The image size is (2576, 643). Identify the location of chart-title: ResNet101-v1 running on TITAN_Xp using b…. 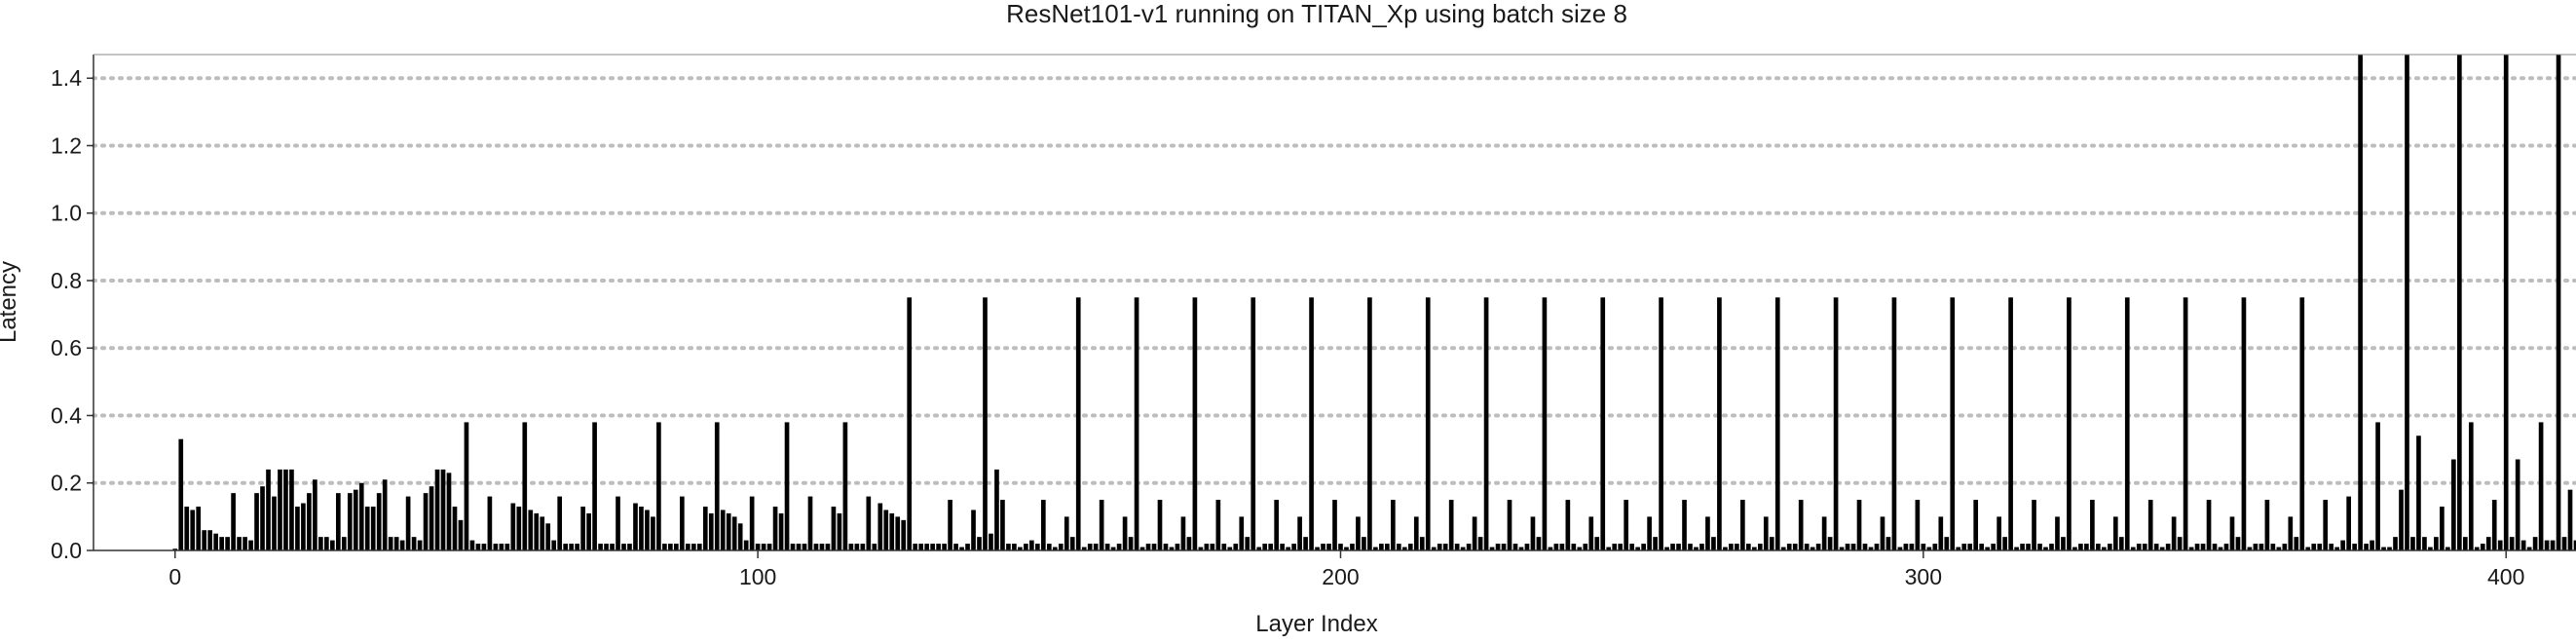
(1316, 14).